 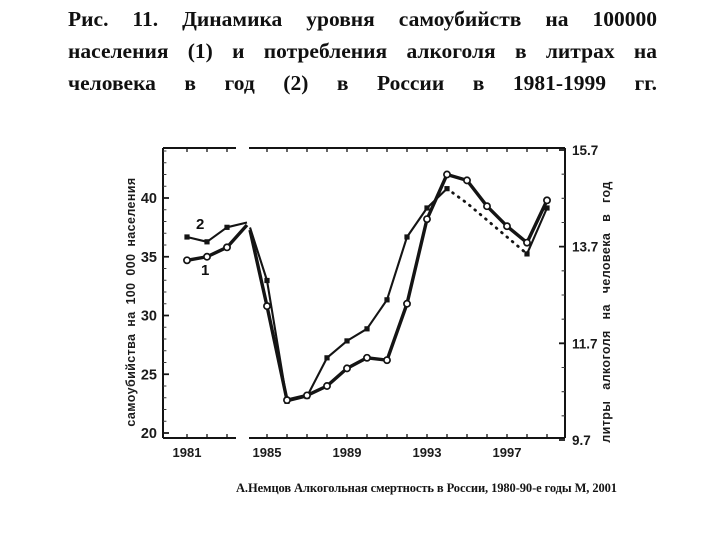 I want to click on left-axis-major-ticks, so click(x=166, y=315).